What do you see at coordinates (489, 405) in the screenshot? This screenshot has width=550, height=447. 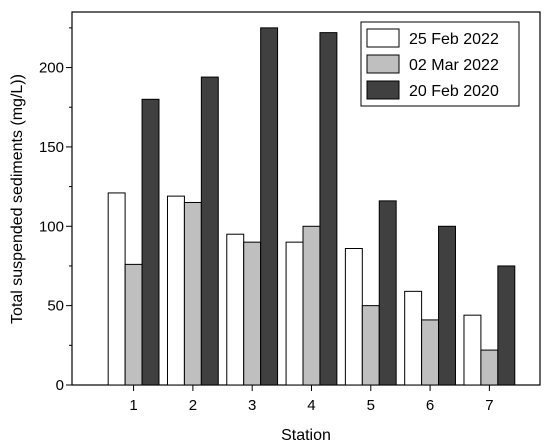 I see `x-tick-label: 7` at bounding box center [489, 405].